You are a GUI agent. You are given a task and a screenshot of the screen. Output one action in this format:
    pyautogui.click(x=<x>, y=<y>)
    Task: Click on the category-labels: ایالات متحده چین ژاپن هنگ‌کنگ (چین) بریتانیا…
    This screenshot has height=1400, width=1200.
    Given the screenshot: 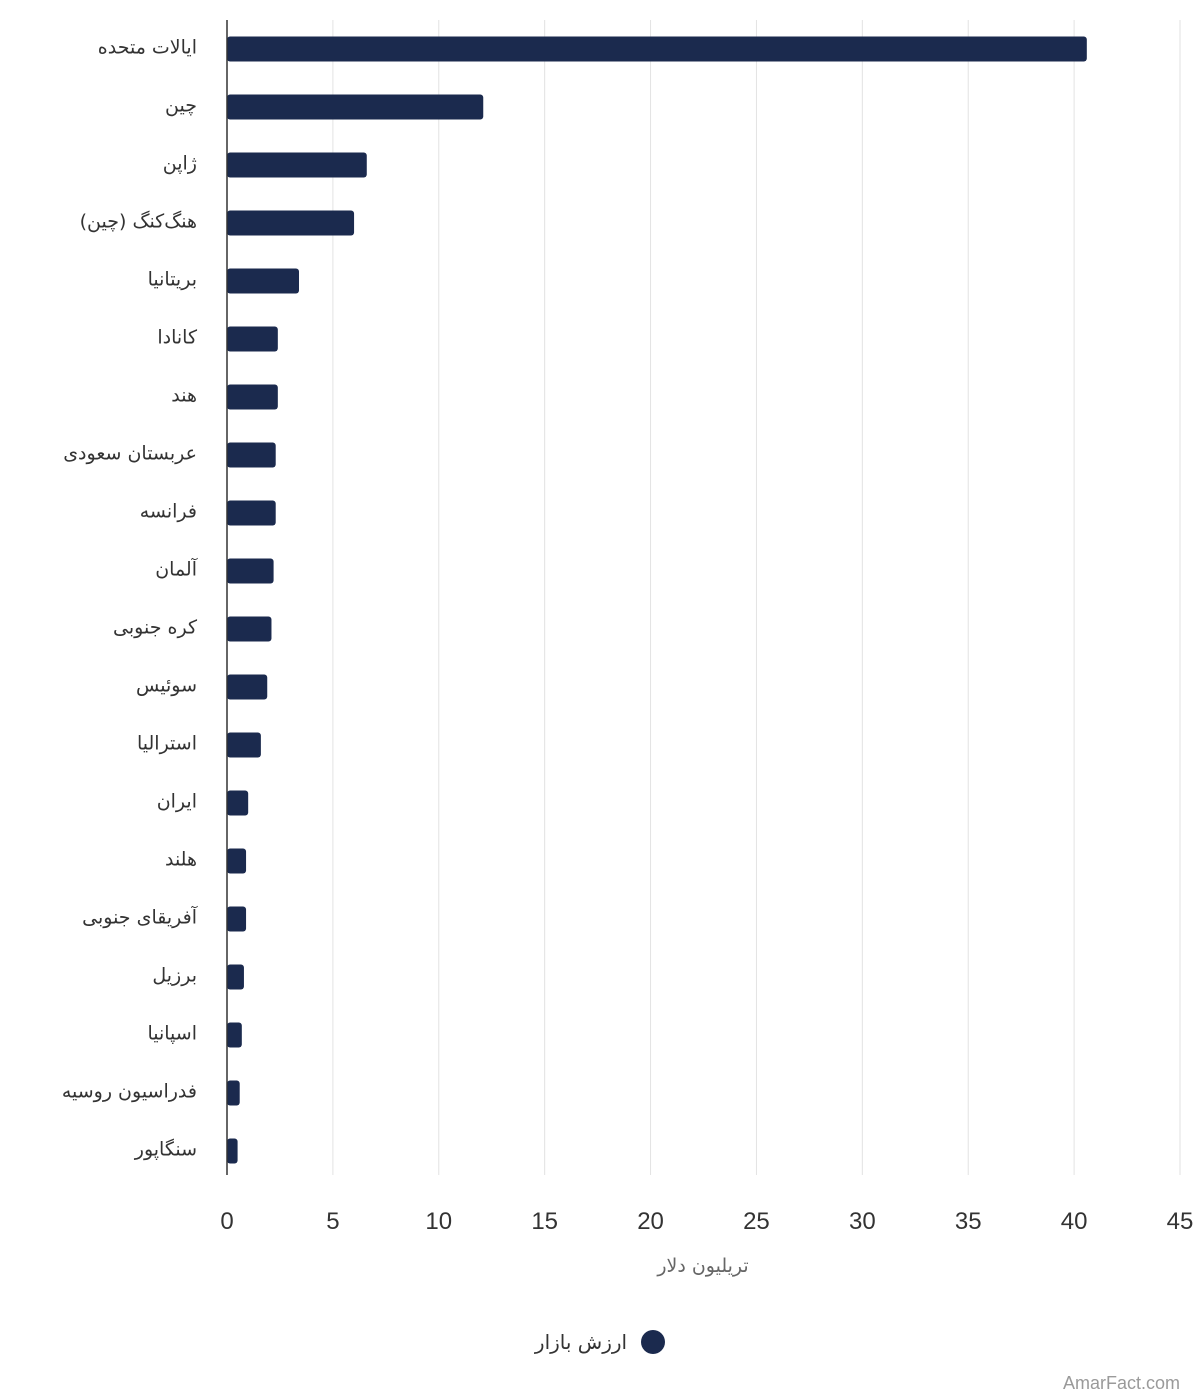 What is the action you would take?
    pyautogui.click(x=130, y=599)
    